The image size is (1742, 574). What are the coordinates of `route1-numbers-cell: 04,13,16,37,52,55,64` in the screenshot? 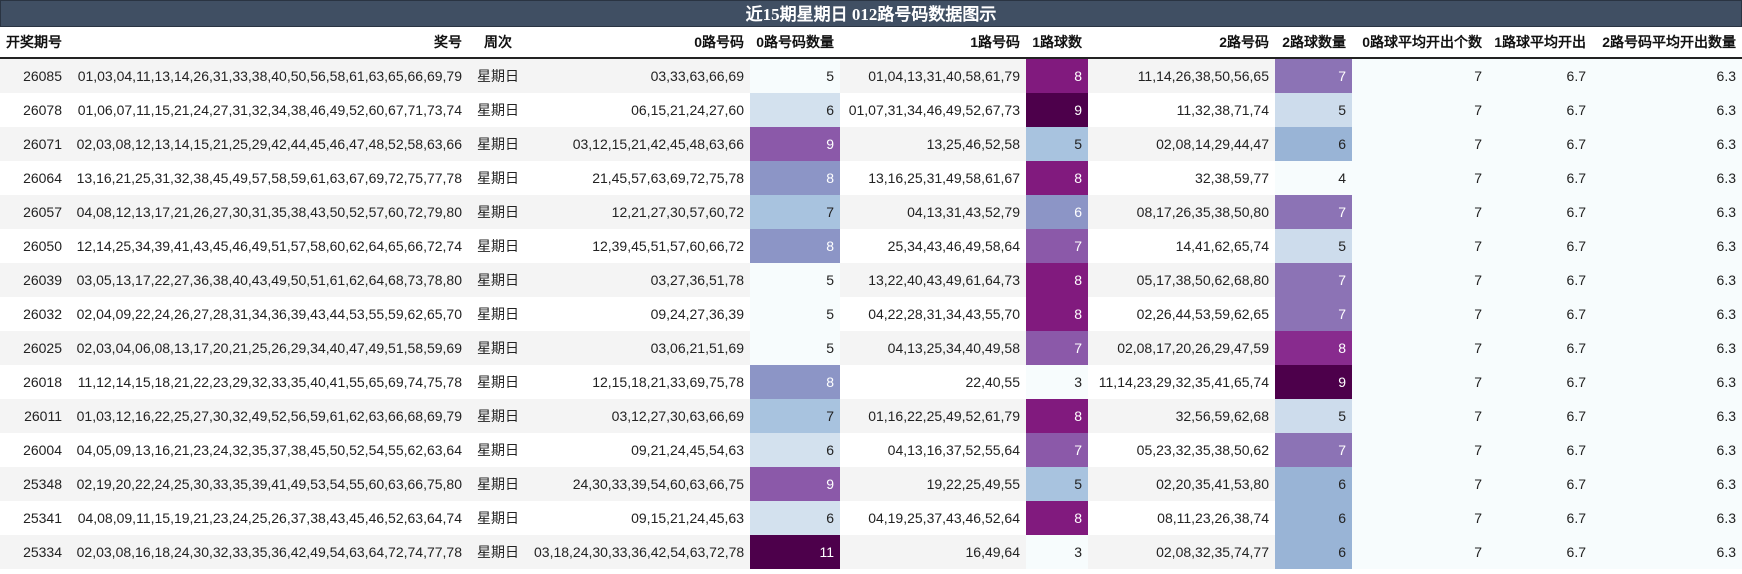 It's located at (933, 450).